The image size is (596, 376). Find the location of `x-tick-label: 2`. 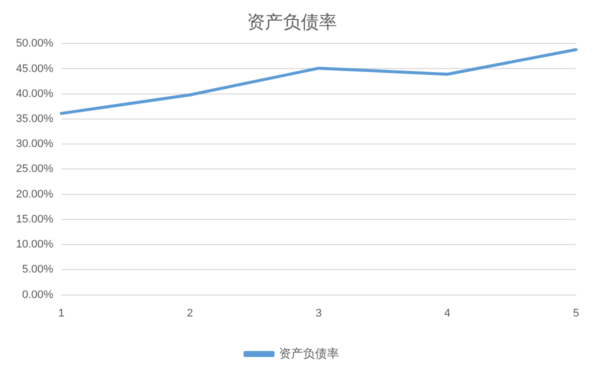

x-tick-label: 2 is located at coordinates (190, 313).